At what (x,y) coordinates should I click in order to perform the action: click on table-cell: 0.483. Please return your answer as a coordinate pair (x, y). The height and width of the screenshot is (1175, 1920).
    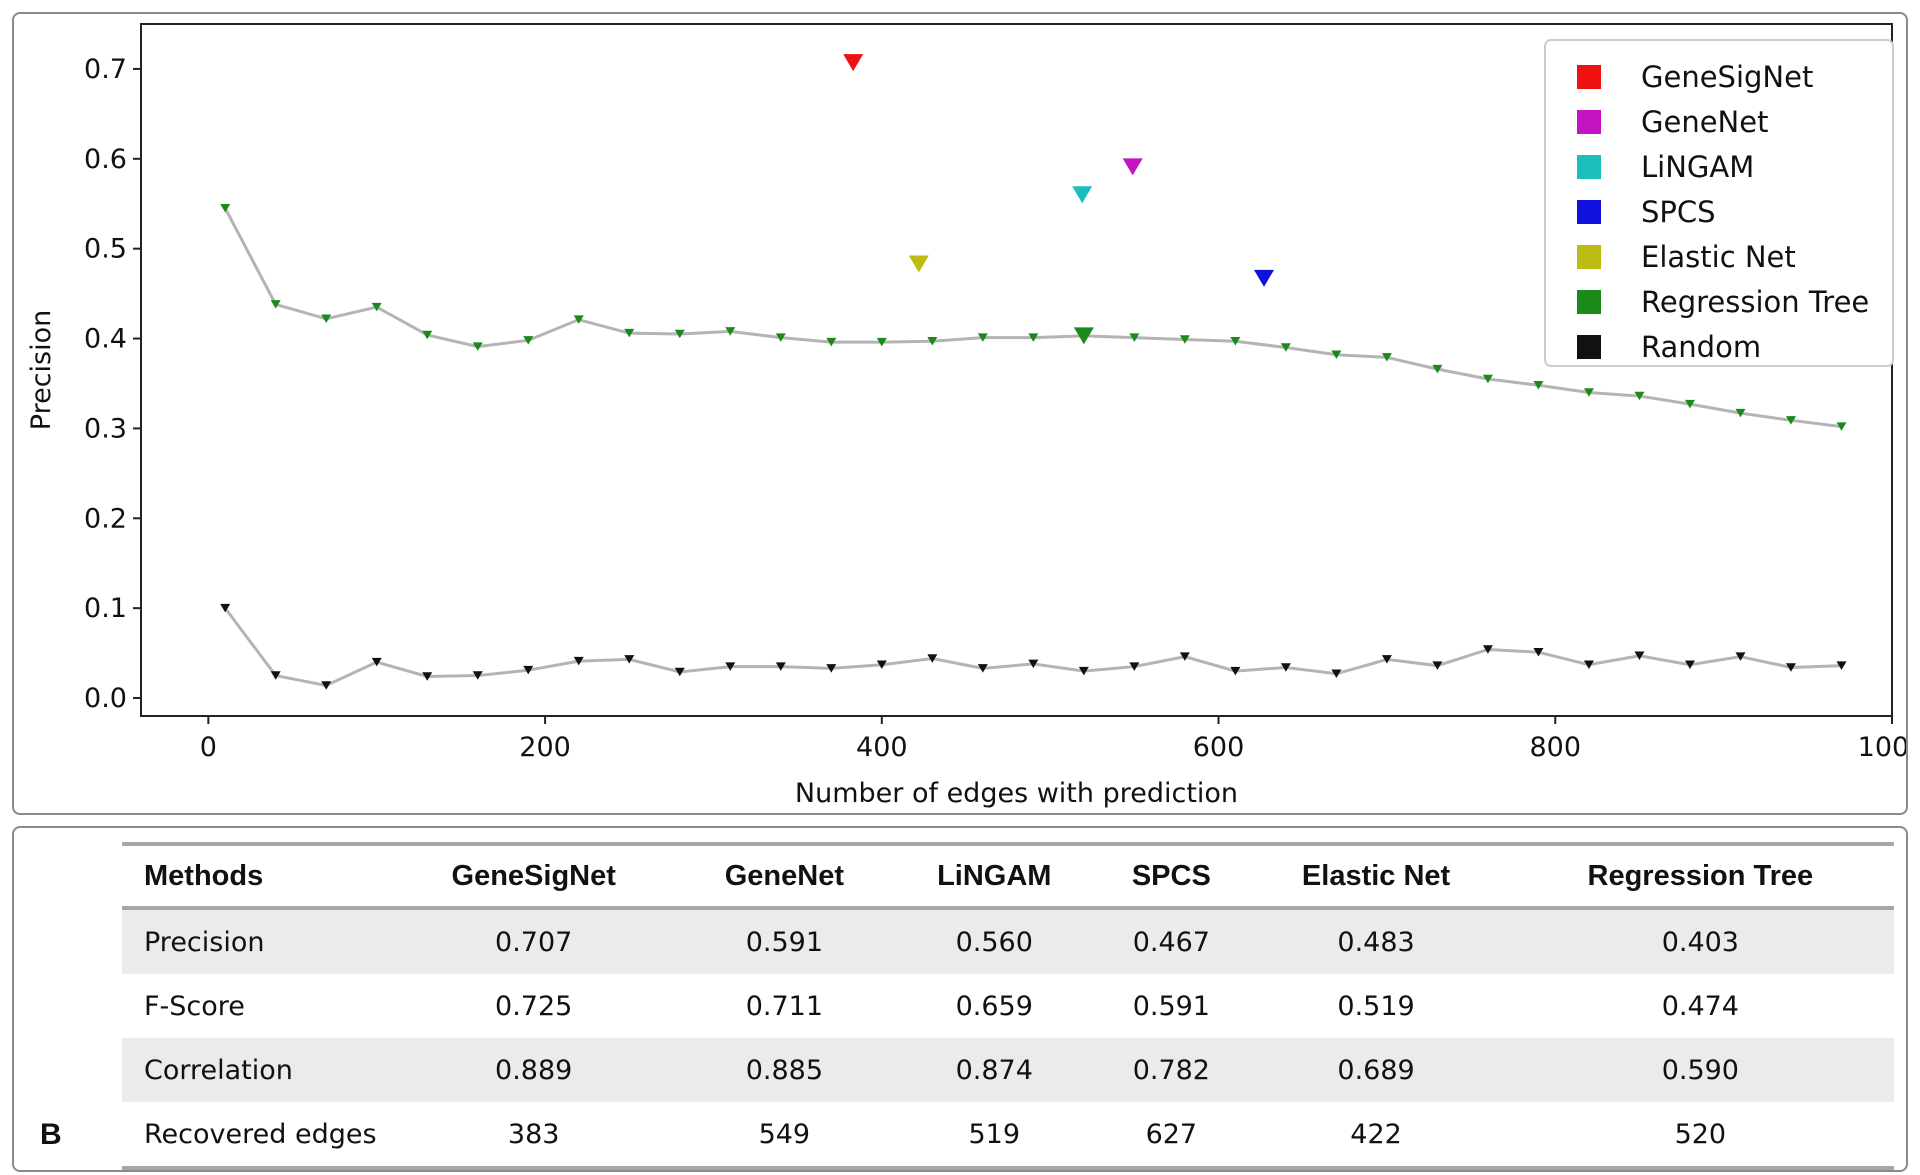
    Looking at the image, I should click on (1376, 942).